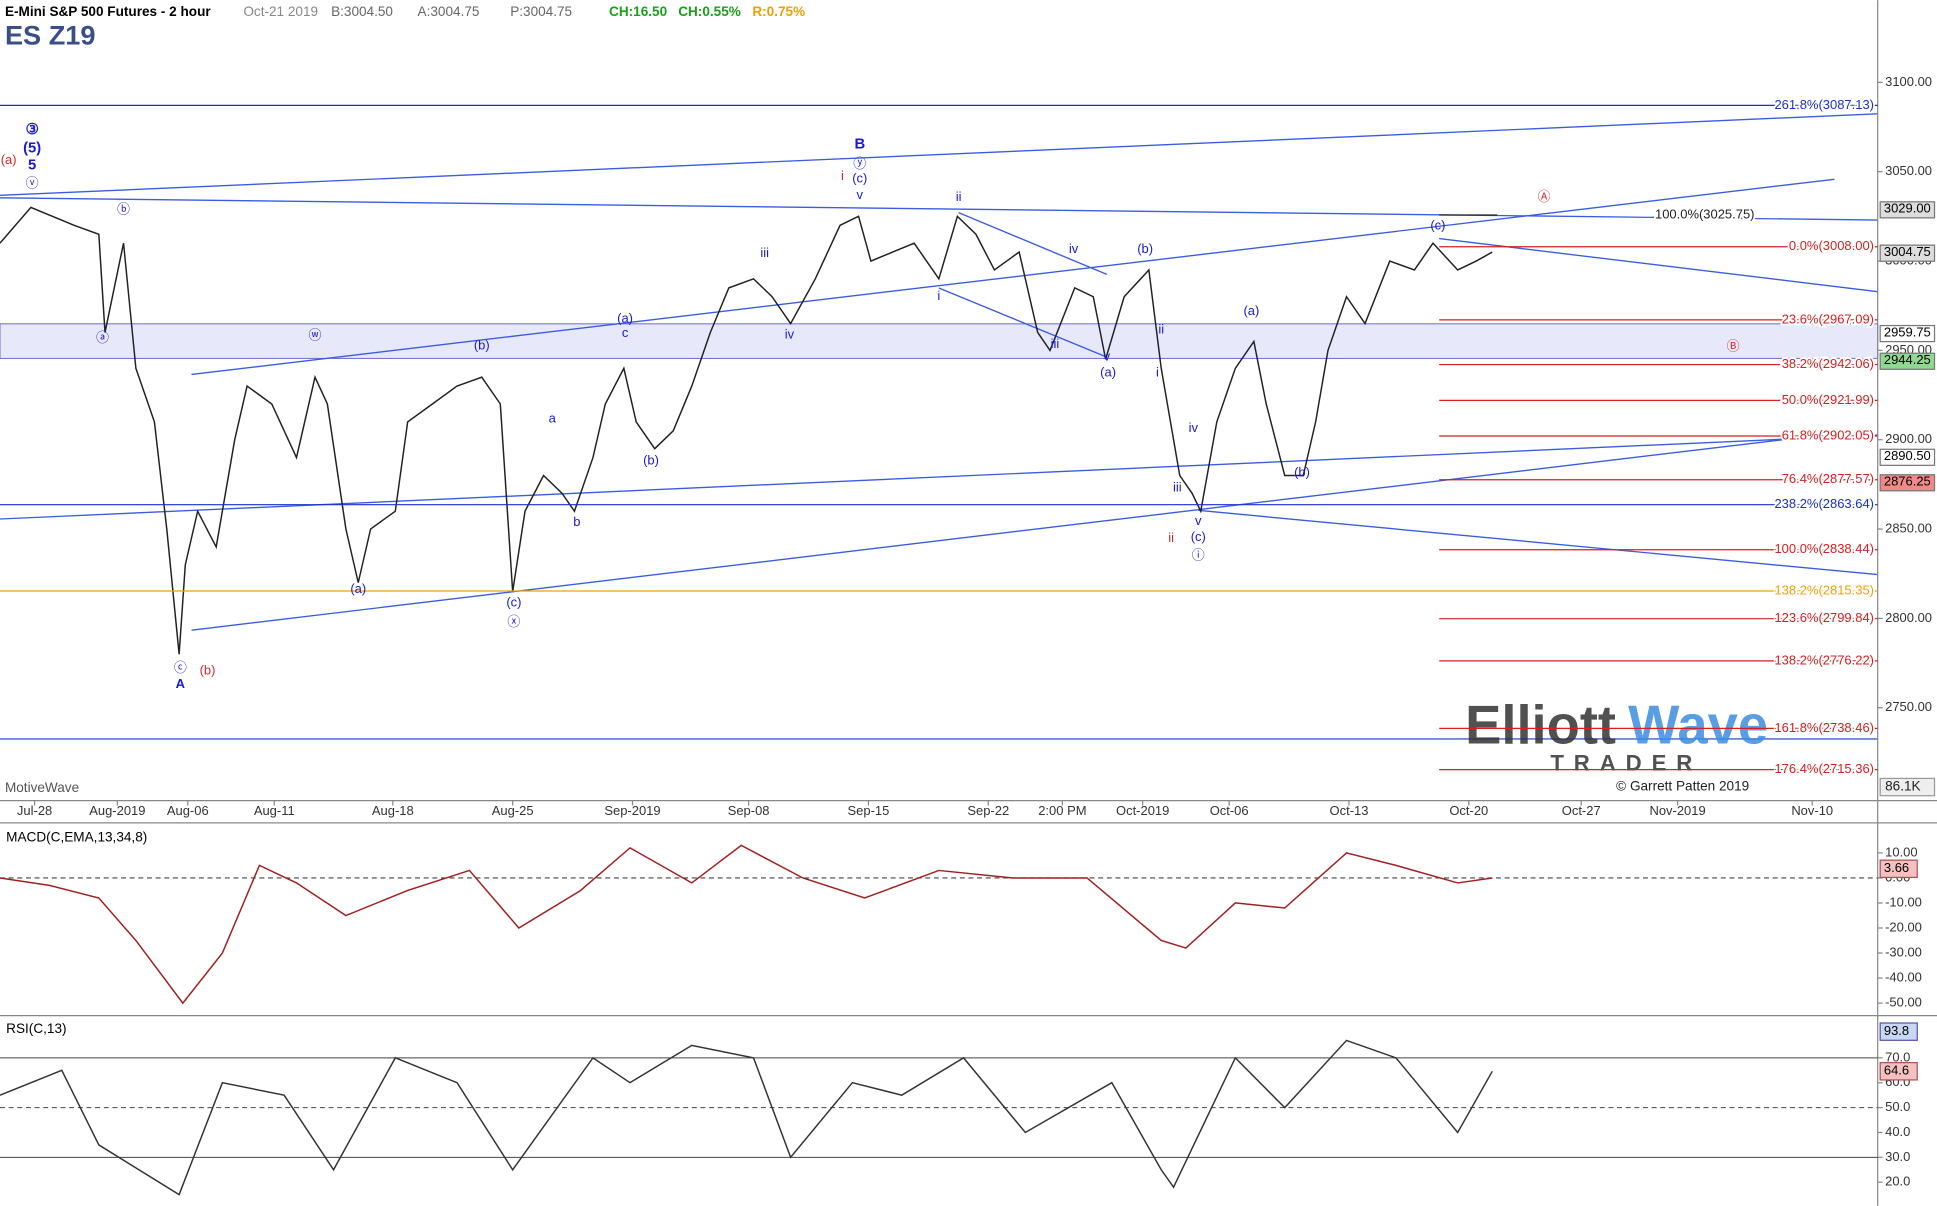 The image size is (1937, 1206). Describe the element at coordinates (1824, 104) in the screenshot. I see `fib-label: 261.8%(3087.13)` at that location.